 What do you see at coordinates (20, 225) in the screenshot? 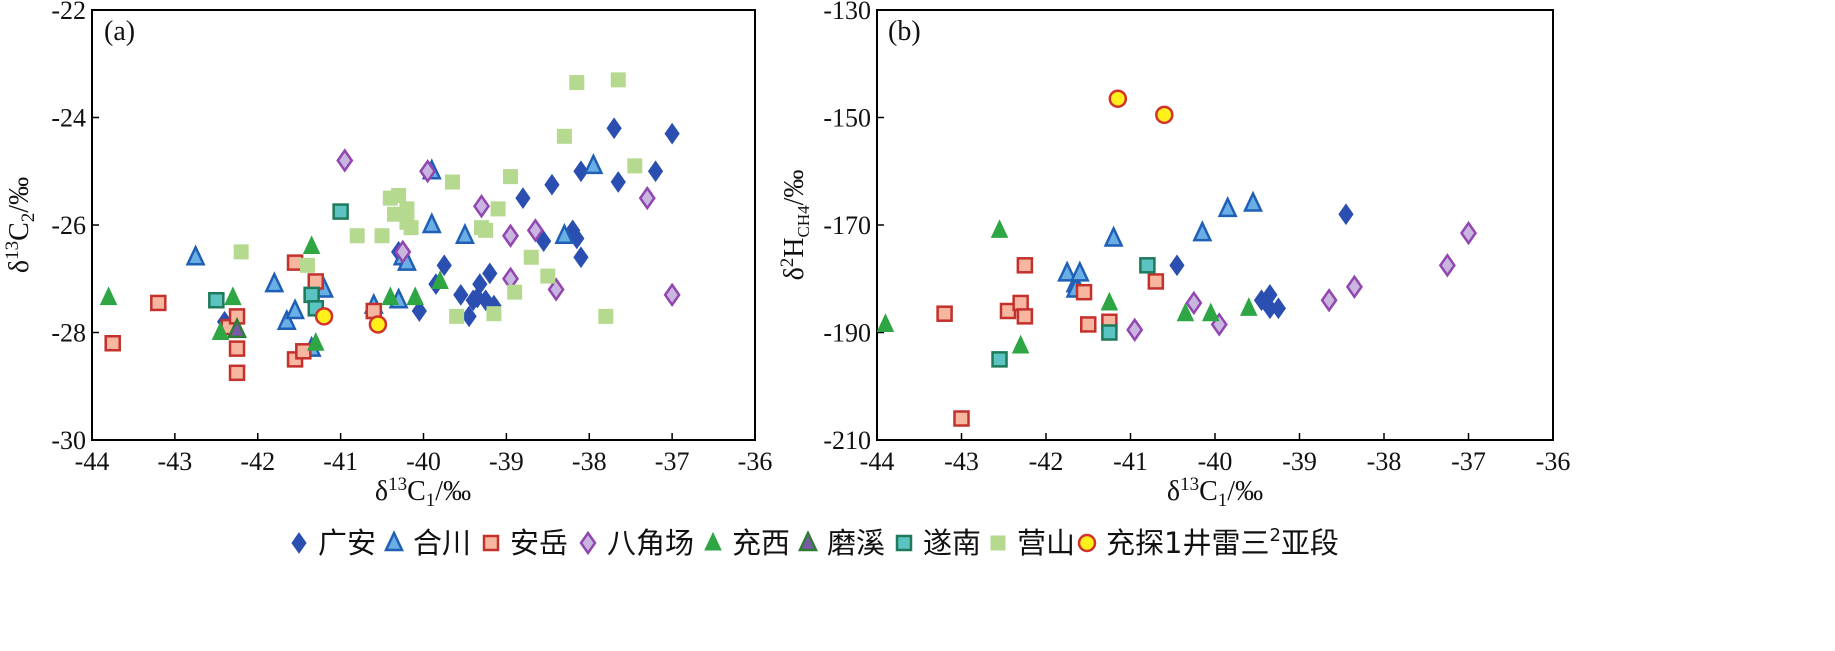
I see `y-axis-title-a: δ13C2/‰` at bounding box center [20, 225].